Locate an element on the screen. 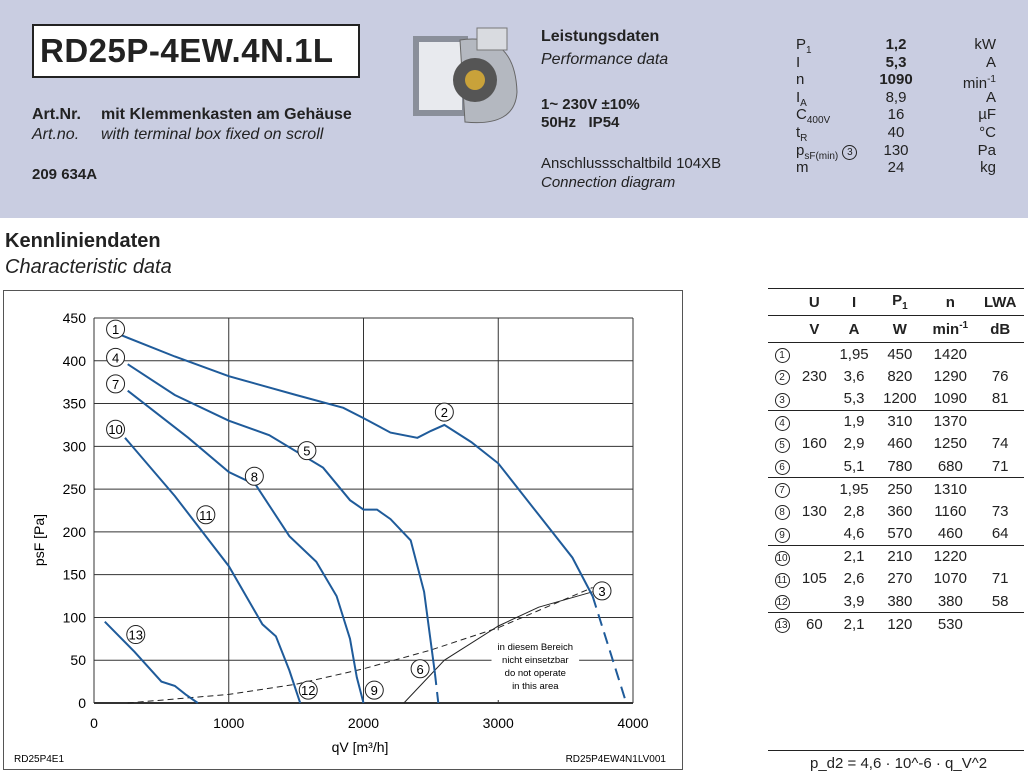 The image size is (1028, 778). x-tick-label: 3000 is located at coordinates (498, 723).